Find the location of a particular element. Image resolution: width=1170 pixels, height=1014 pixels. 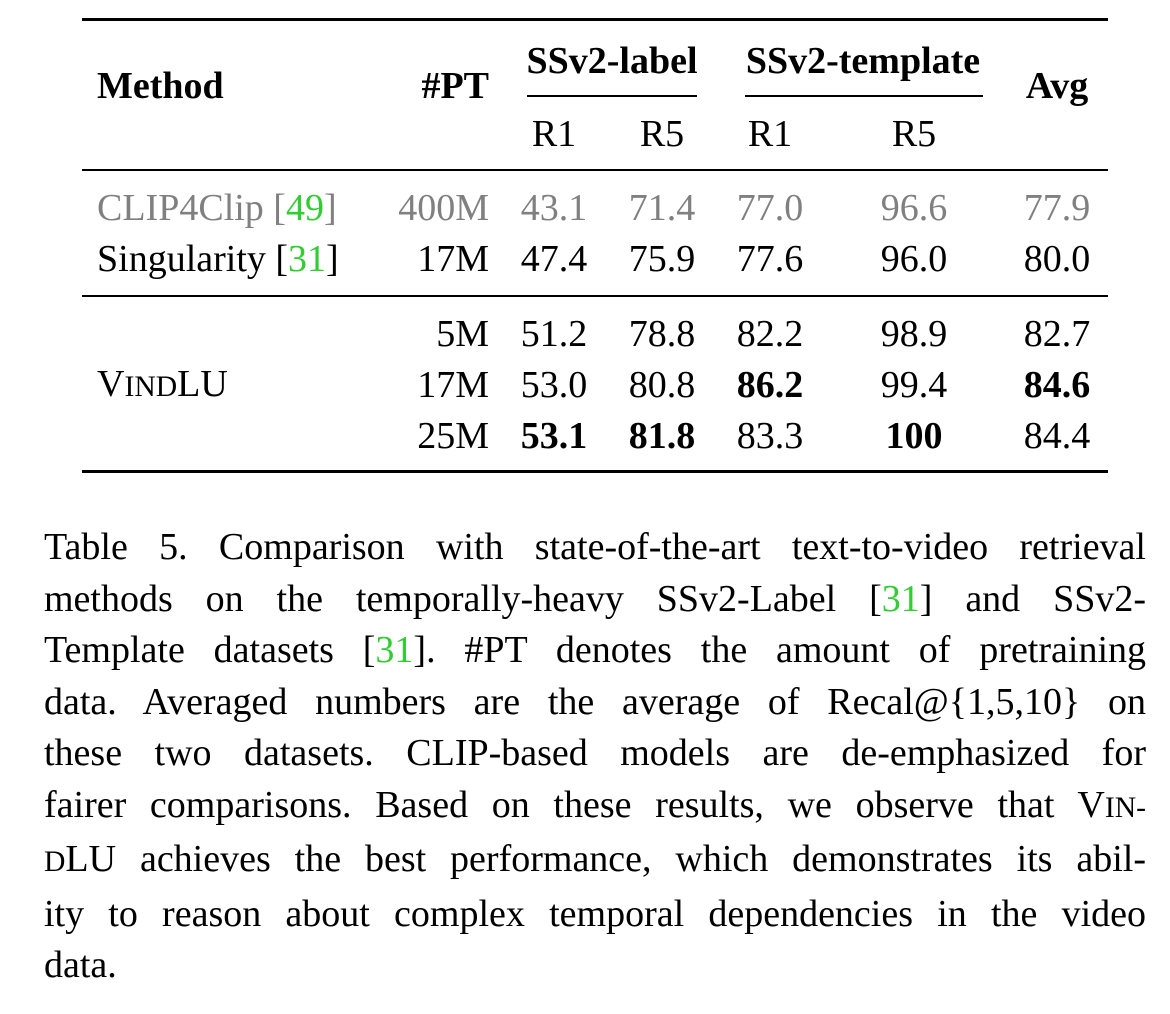

caption-text: ] and SSv2- is located at coordinates (1032, 598).